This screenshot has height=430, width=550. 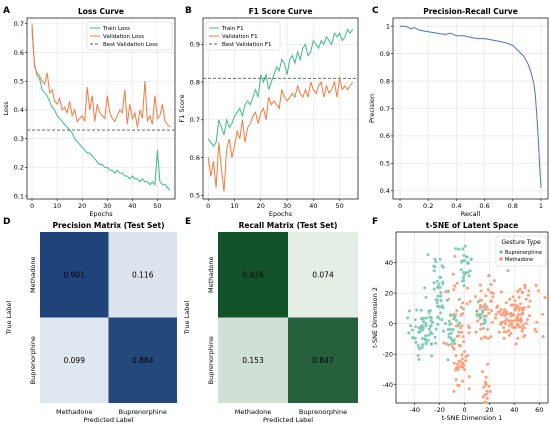 What do you see at coordinates (234, 206) in the screenshot?
I see `x-tick-label: 10` at bounding box center [234, 206].